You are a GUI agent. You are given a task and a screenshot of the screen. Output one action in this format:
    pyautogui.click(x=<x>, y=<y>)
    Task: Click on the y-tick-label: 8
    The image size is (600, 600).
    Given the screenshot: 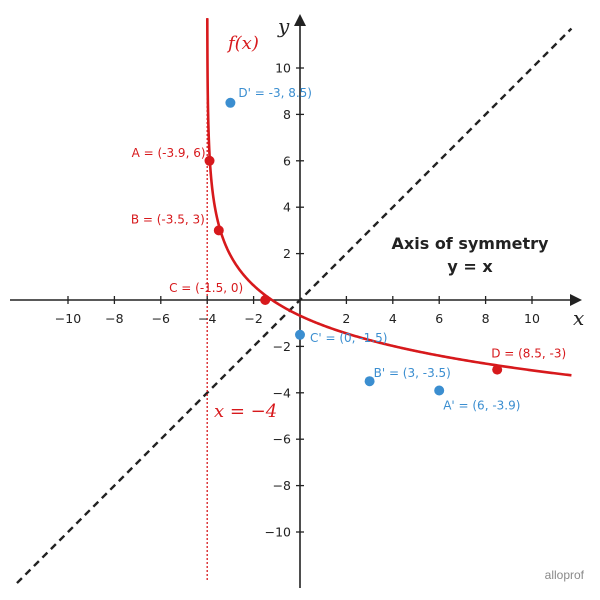 What is the action you would take?
    pyautogui.click(x=287, y=114)
    